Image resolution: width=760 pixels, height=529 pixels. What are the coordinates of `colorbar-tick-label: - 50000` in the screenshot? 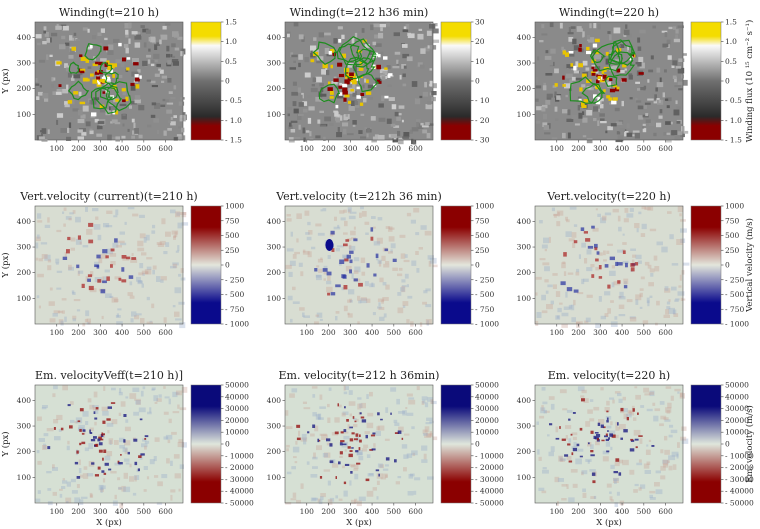 It's located at (239, 503).